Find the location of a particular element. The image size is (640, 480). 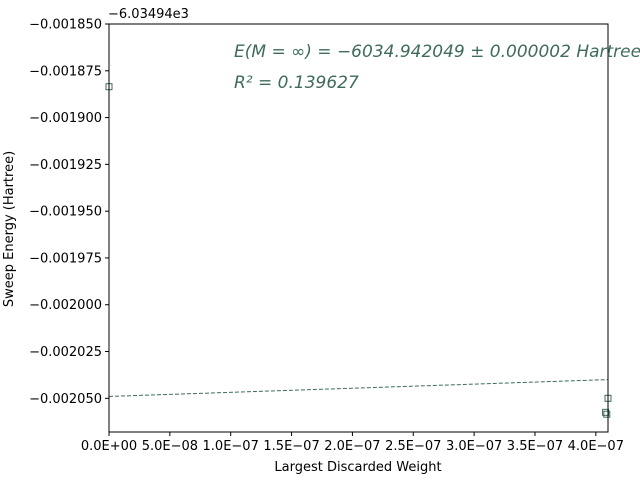

x-tick-label: 3.0E−07 is located at coordinates (474, 446).